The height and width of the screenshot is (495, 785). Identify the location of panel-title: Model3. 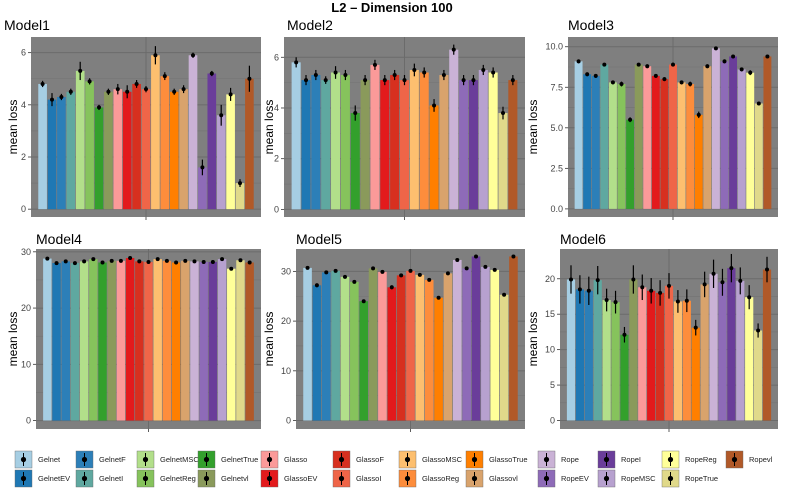
(591, 25).